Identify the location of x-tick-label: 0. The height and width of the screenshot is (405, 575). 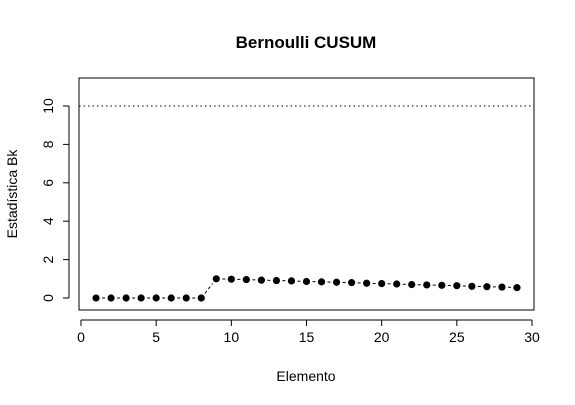
(81, 337).